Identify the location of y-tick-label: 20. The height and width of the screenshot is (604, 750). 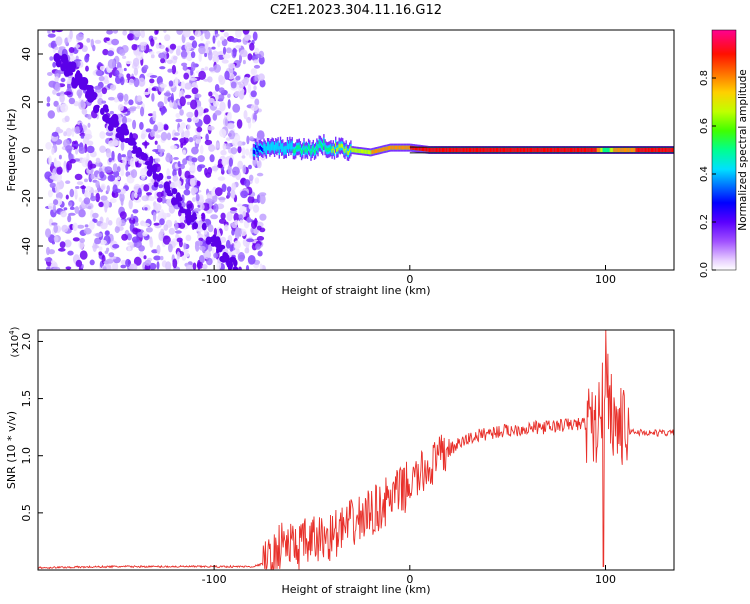
(26, 102).